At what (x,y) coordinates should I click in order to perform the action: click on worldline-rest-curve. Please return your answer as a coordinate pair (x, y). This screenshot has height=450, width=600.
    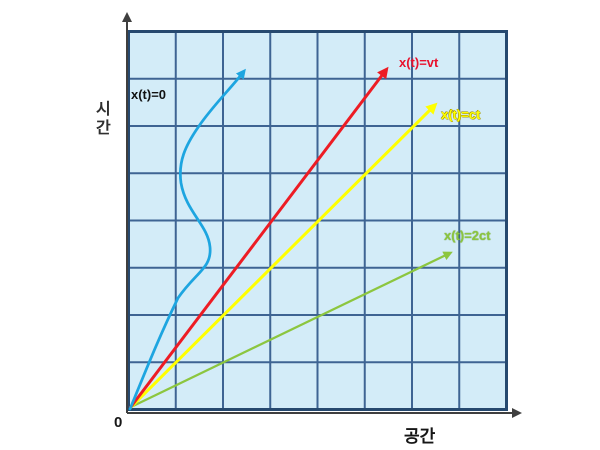
    Looking at the image, I should click on (187, 239).